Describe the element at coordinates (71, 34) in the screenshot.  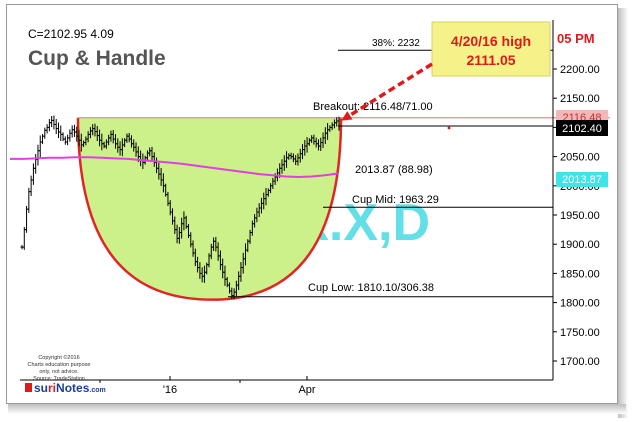
I see `quote-readout: C=2102.95 4.09` at that location.